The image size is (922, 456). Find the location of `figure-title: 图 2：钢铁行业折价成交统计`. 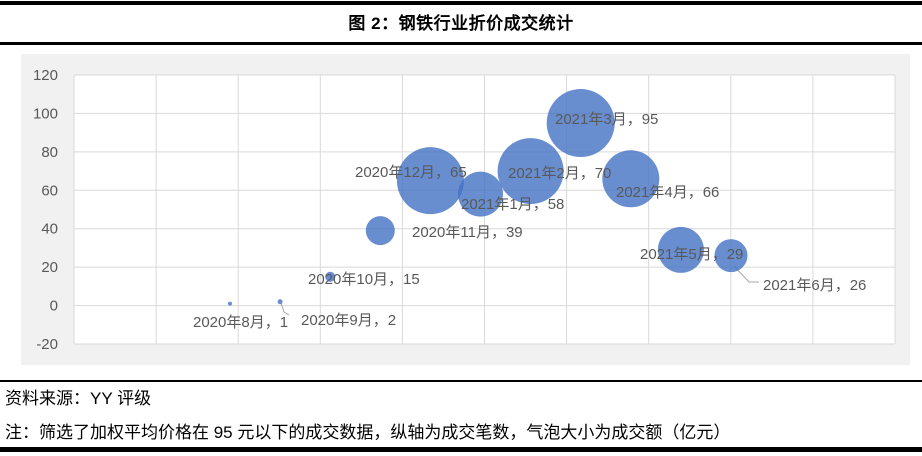

figure-title: 图 2：钢铁行业折价成交统计 is located at coordinates (461, 23).